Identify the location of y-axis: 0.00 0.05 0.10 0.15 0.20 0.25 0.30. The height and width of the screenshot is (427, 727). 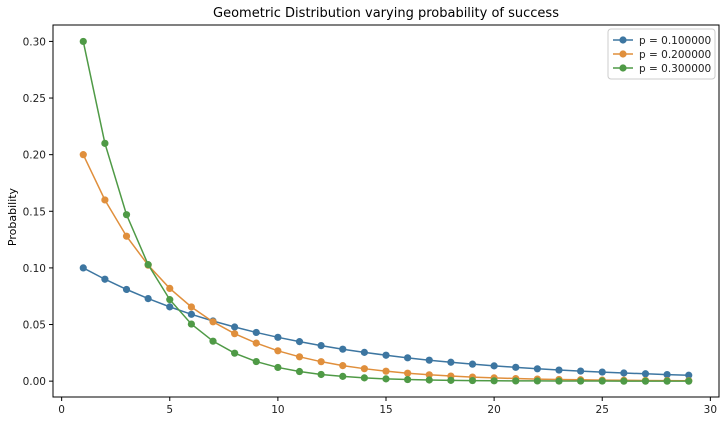
(38, 212).